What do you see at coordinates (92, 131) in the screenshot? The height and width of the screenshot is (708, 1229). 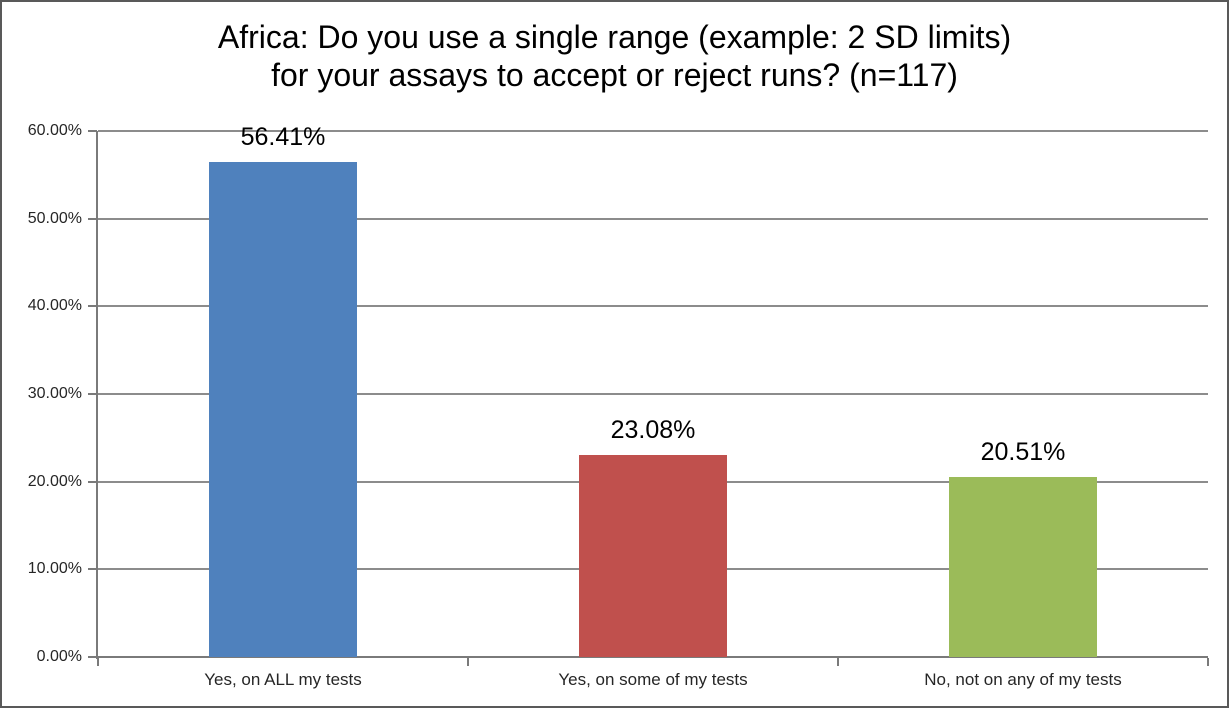 I see `y-tick-60.00%` at bounding box center [92, 131].